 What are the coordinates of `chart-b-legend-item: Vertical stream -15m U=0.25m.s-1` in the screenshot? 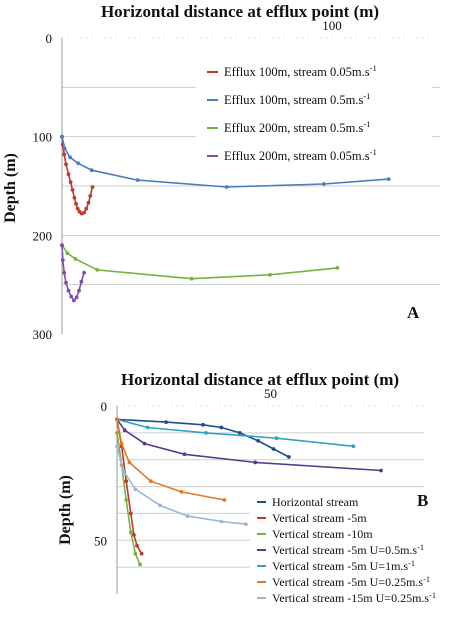 It's located at (346, 598).